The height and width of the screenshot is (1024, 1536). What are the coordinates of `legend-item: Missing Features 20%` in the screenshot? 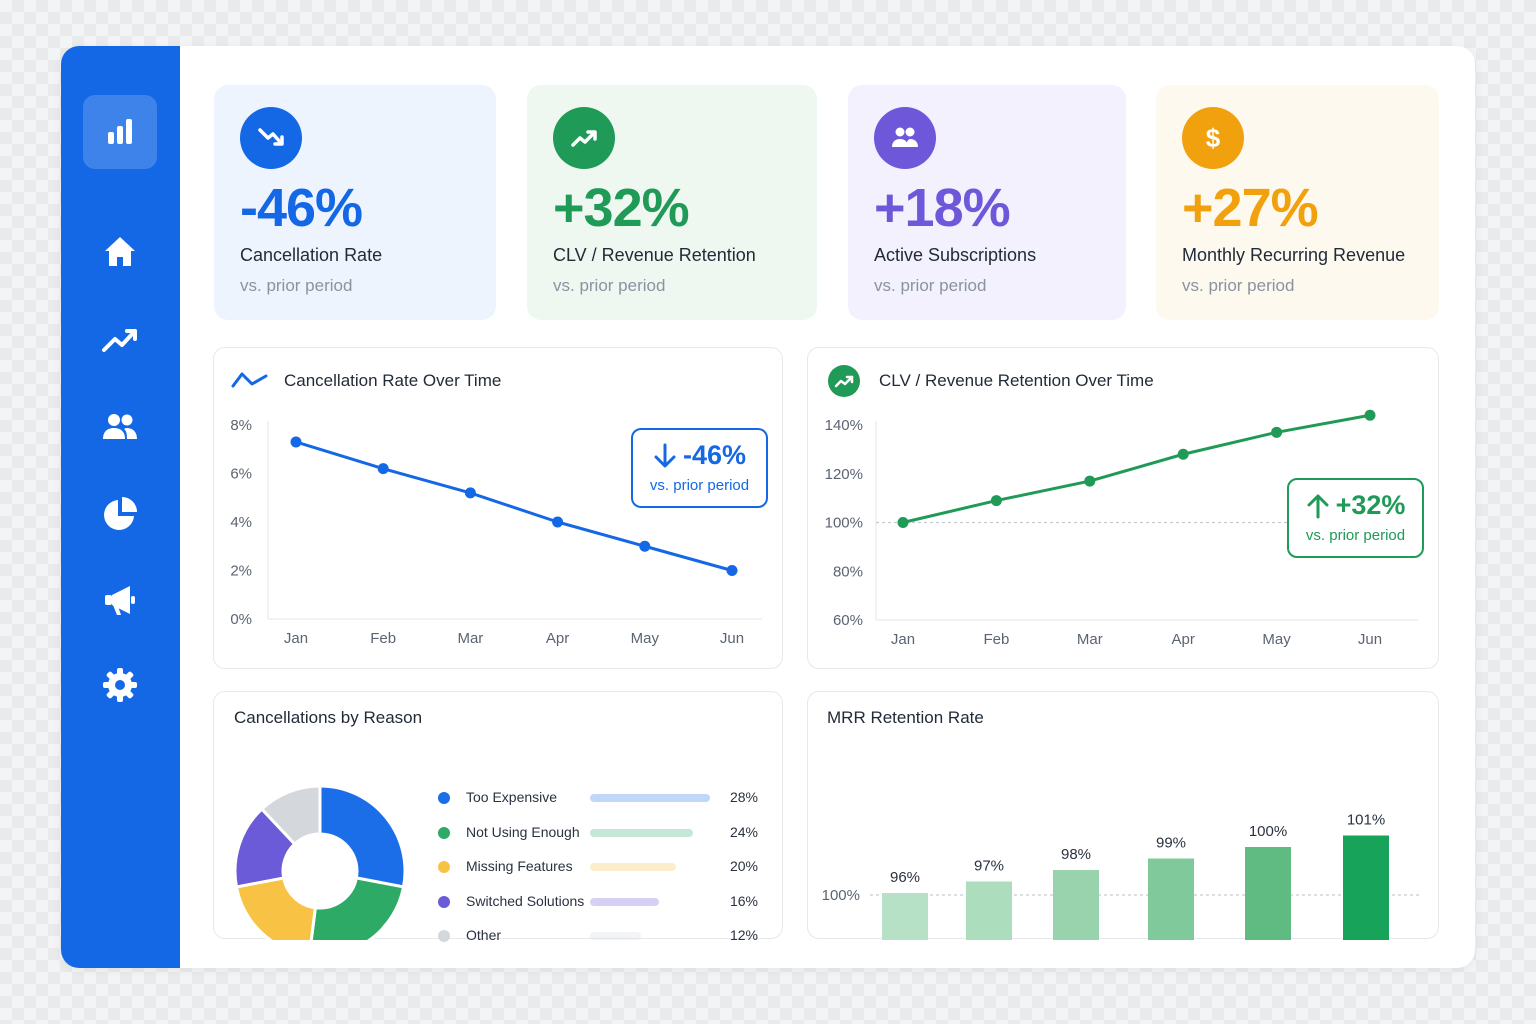 It's located at (598, 867).